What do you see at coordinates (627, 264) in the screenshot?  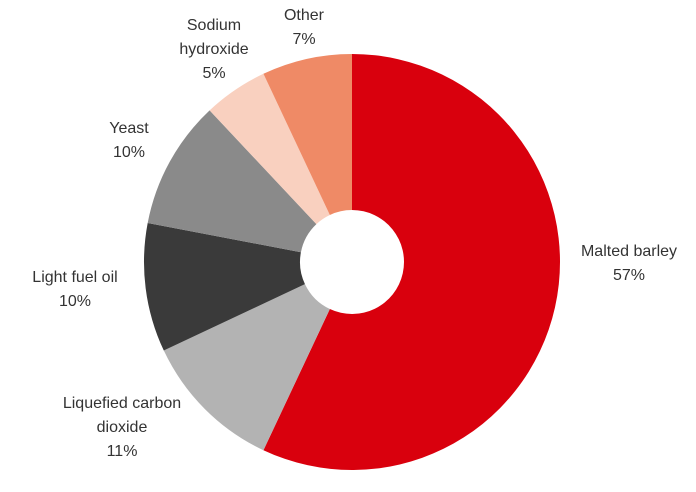 I see `slice-label: Malted barley 57%` at bounding box center [627, 264].